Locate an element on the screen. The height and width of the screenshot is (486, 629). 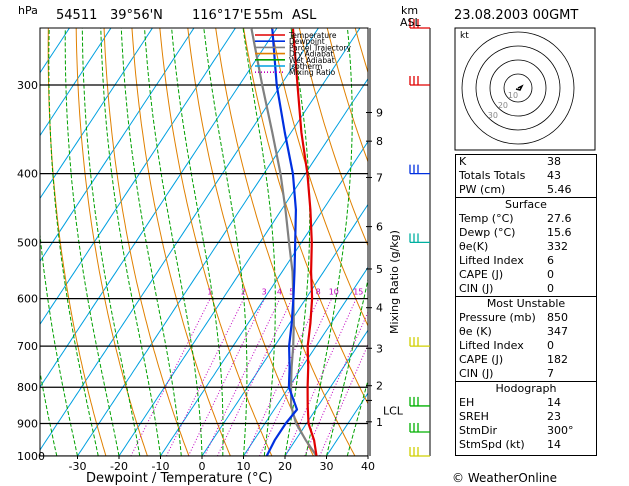
mixing-ratio-label: 2 is located at coordinates (243, 292).